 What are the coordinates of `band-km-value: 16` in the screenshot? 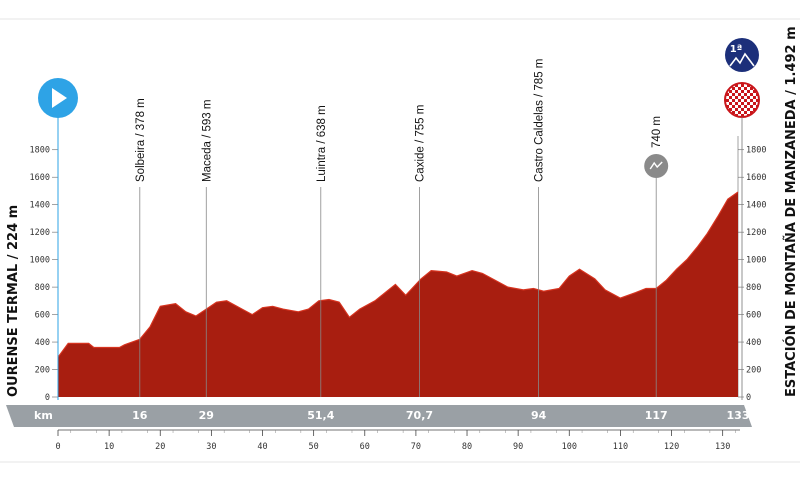 It's located at (140, 415).